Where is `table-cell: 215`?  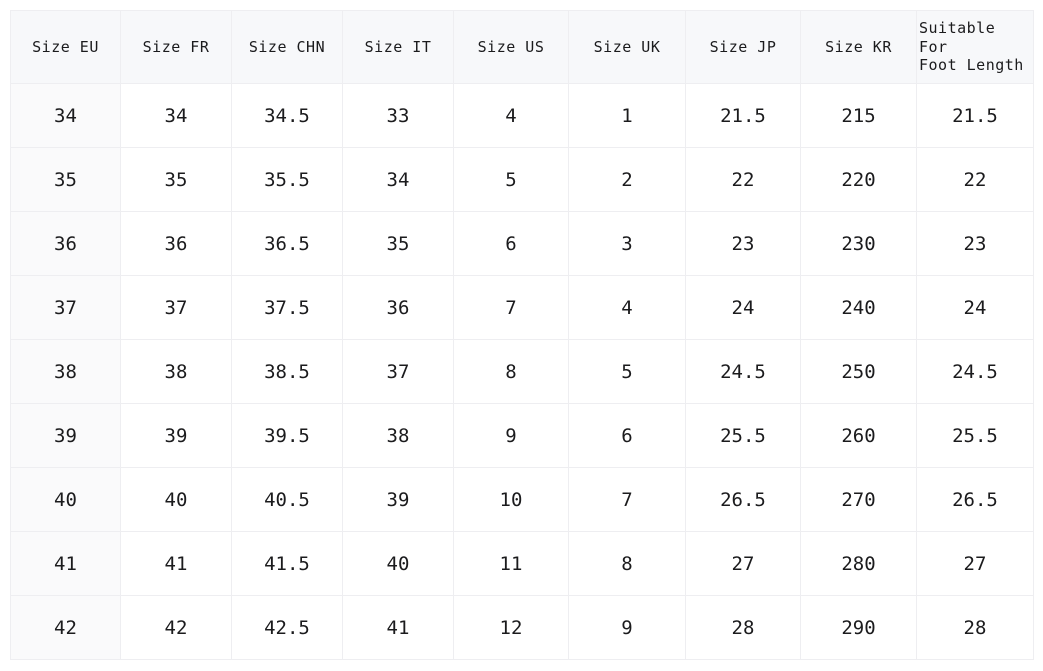 table-cell: 215 is located at coordinates (858, 115).